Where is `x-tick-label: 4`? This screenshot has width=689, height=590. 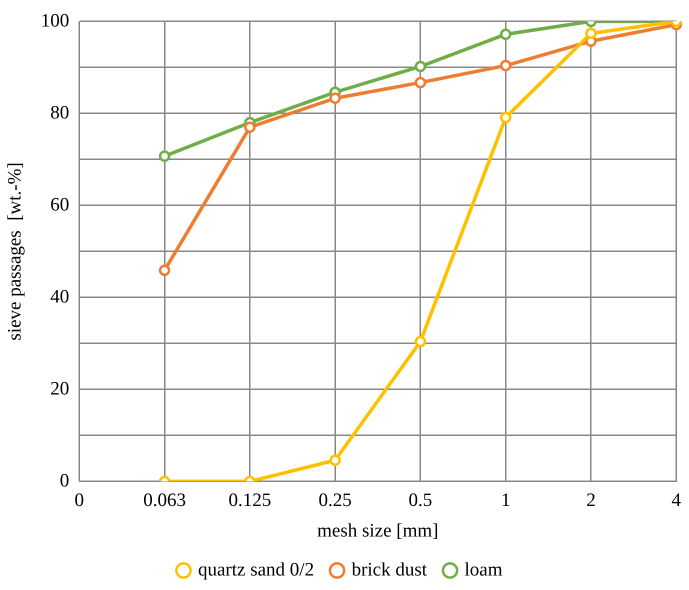
x-tick-label: 4 is located at coordinates (677, 500).